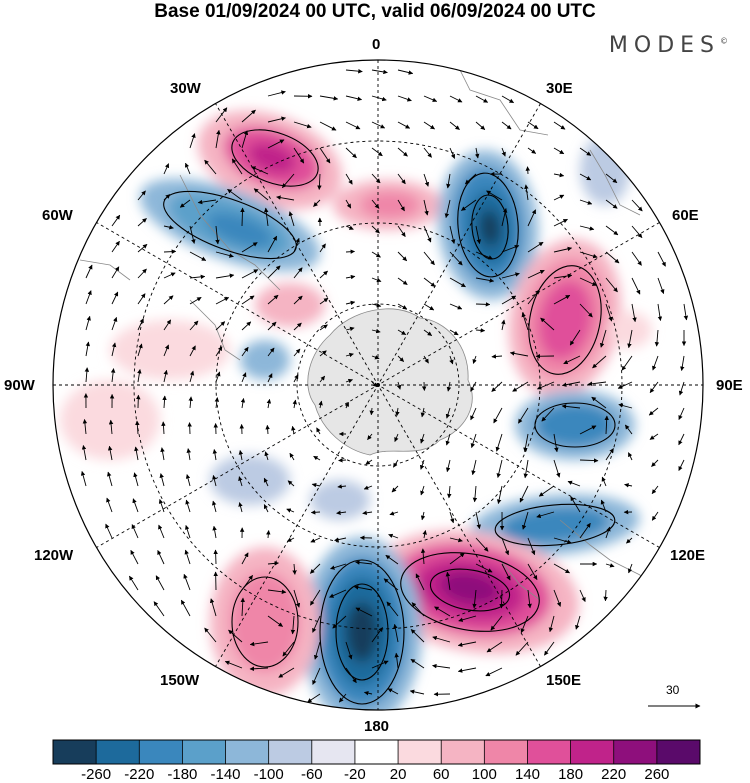 This screenshot has height=783, width=750. I want to click on colorbar-frame, so click(376, 752).